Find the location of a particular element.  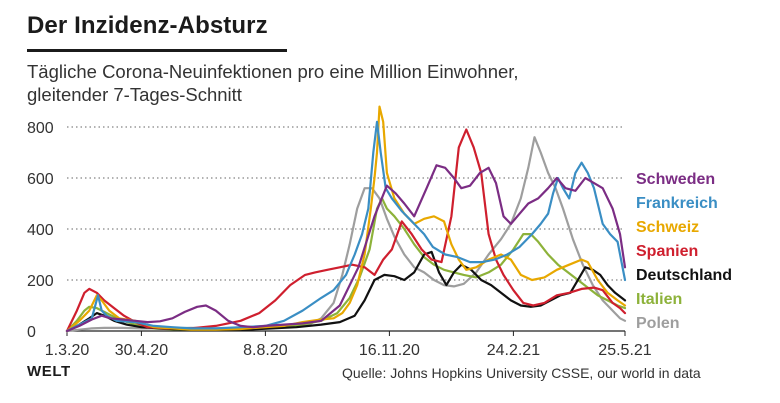

legend-item-polen: Polen is located at coordinates (658, 323).